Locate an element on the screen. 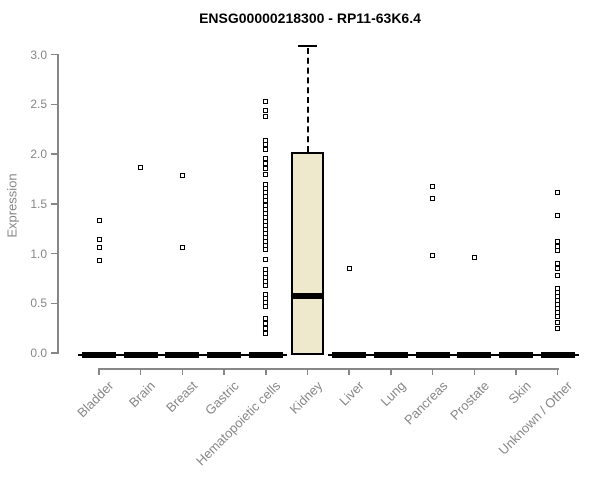 The height and width of the screenshot is (500, 600). x-axis-line is located at coordinates (329, 369).